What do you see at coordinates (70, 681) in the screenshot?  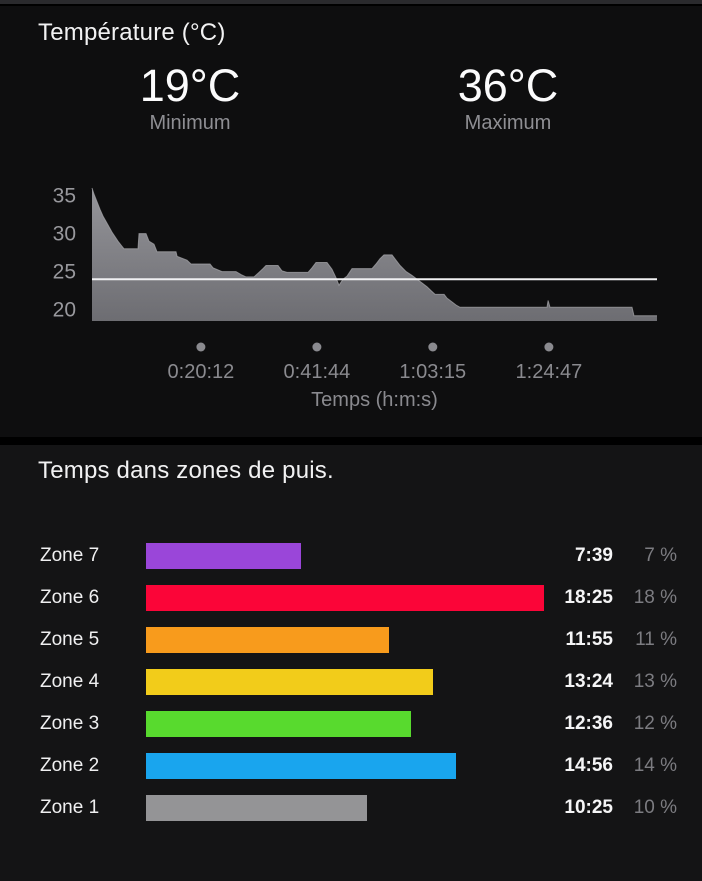 I see `zone-label: Zone 4` at bounding box center [70, 681].